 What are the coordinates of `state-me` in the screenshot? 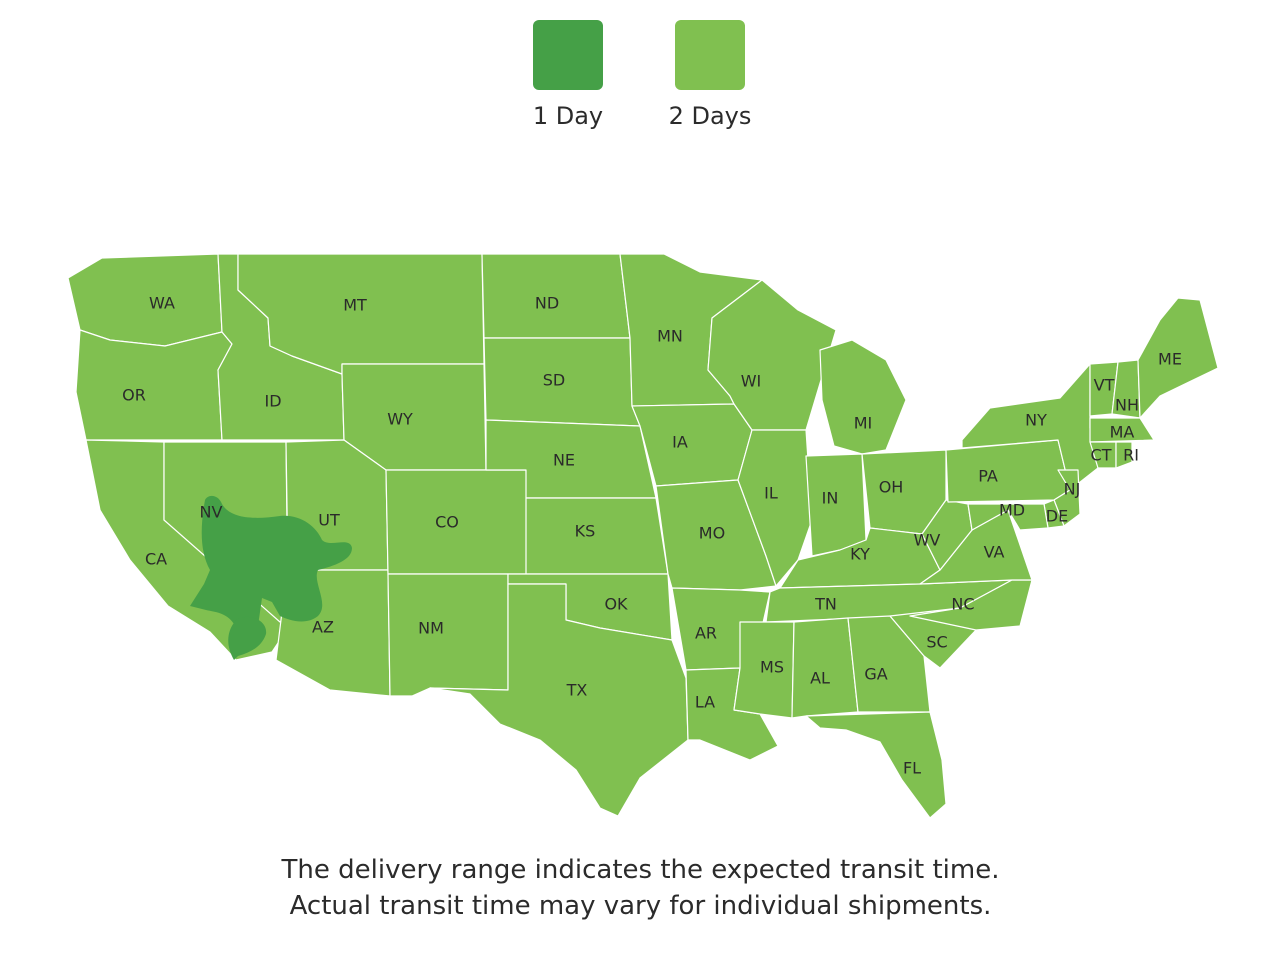 It's located at (1178, 358).